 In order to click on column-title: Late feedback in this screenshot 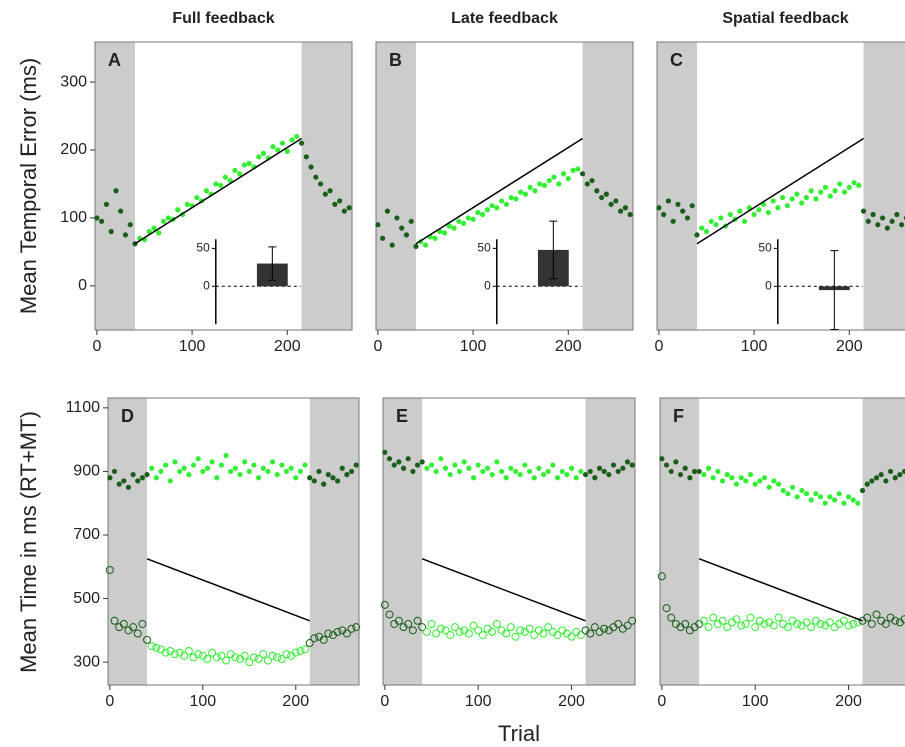, I will do `click(504, 18)`.